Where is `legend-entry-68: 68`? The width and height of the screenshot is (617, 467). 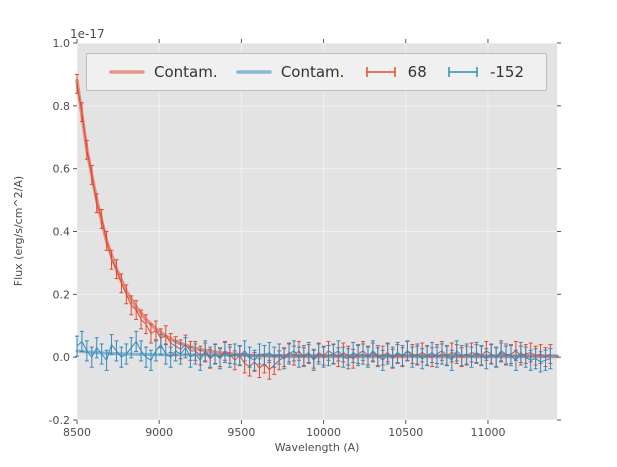 legend-entry-68: 68 is located at coordinates (395, 72).